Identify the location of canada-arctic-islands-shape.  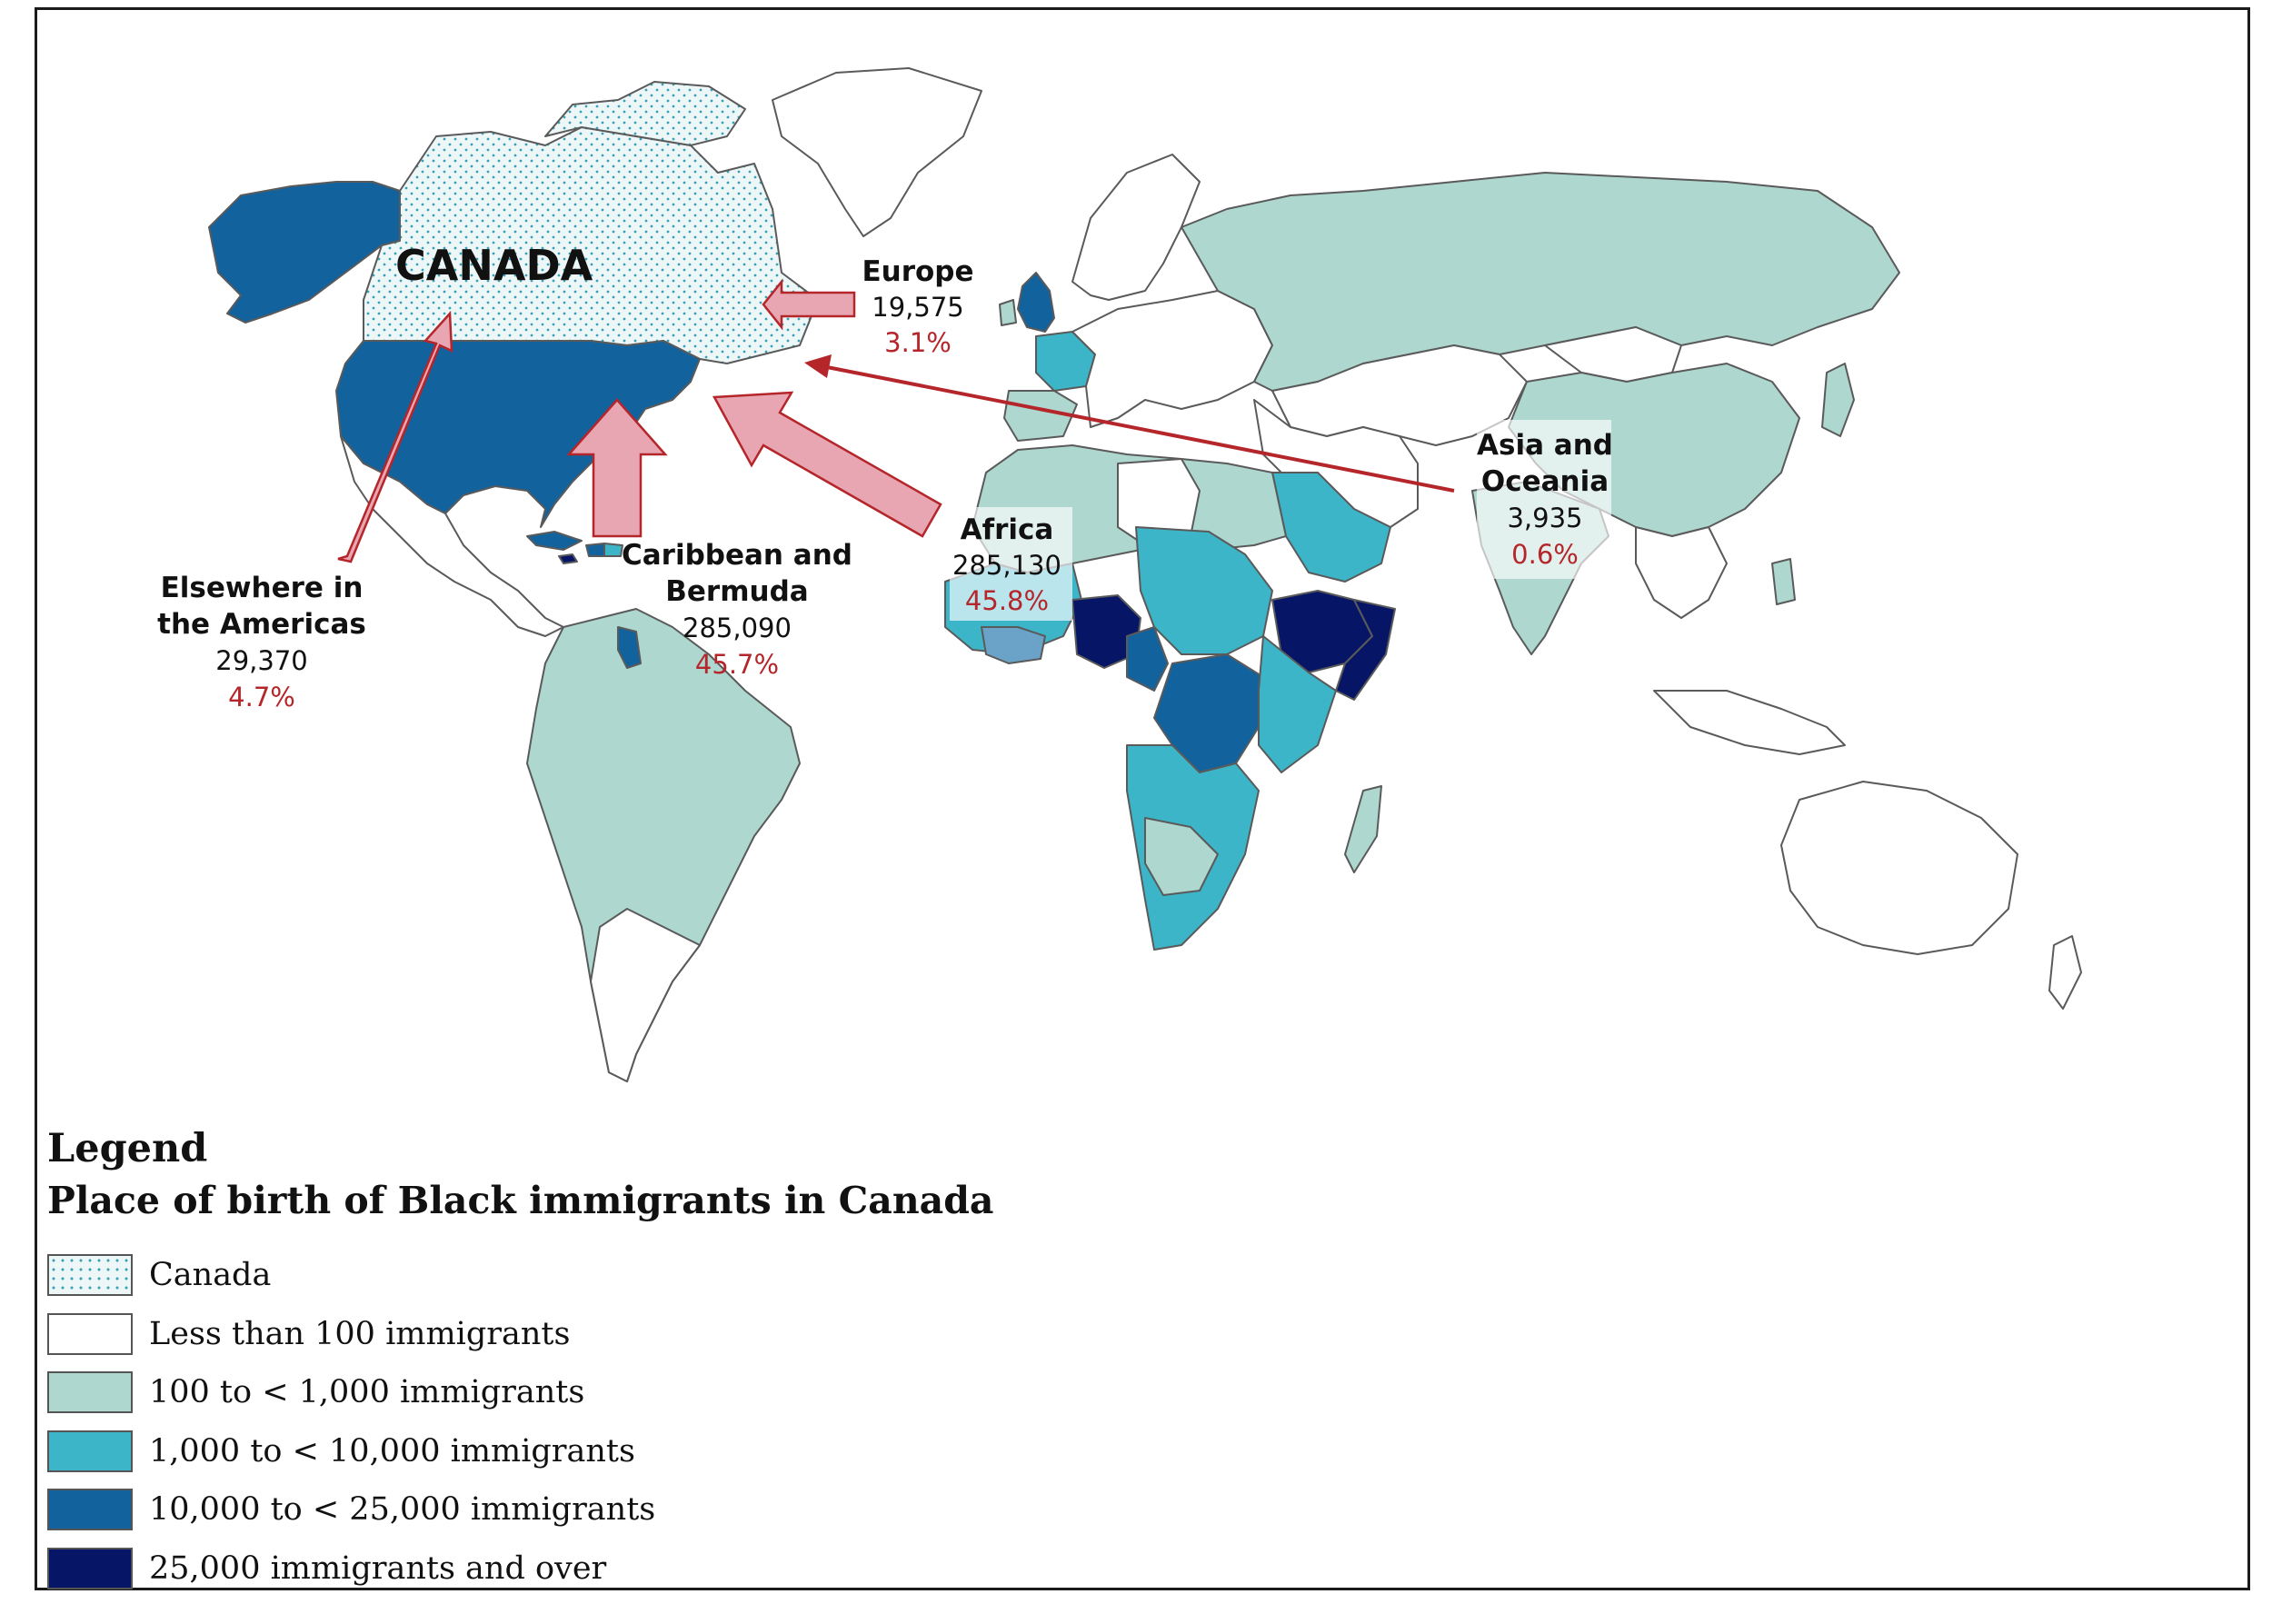
(645, 113).